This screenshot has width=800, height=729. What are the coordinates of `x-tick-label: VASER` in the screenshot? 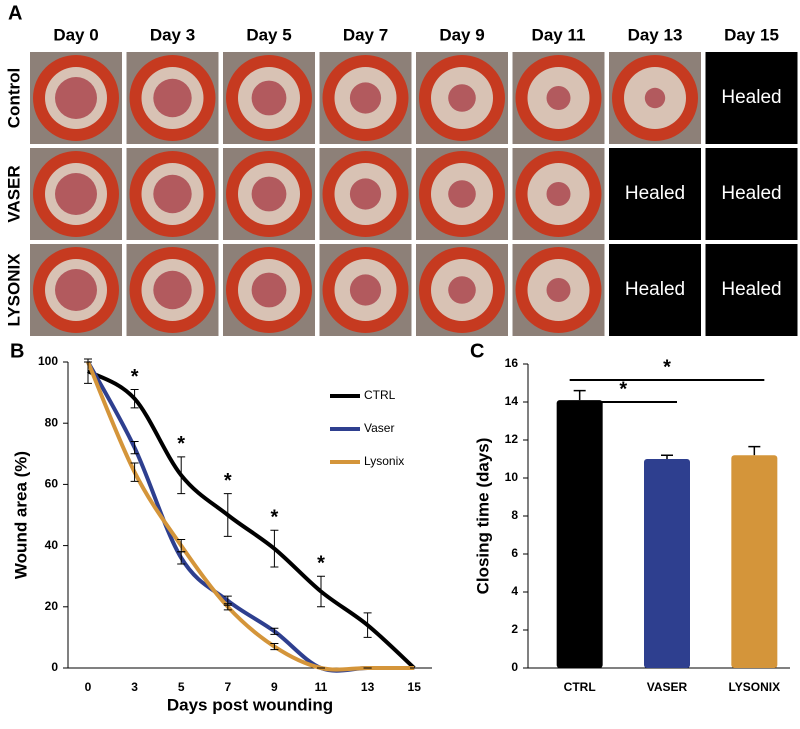 It's located at (667, 687).